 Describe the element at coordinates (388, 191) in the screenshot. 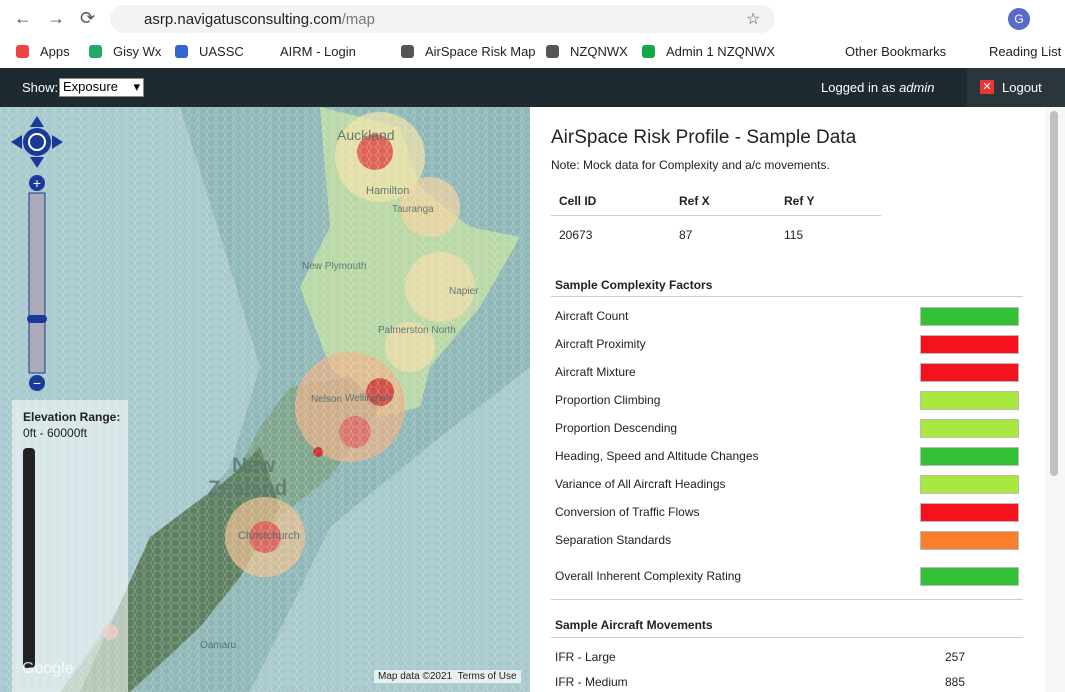

I see `map-label: Hamilton` at that location.